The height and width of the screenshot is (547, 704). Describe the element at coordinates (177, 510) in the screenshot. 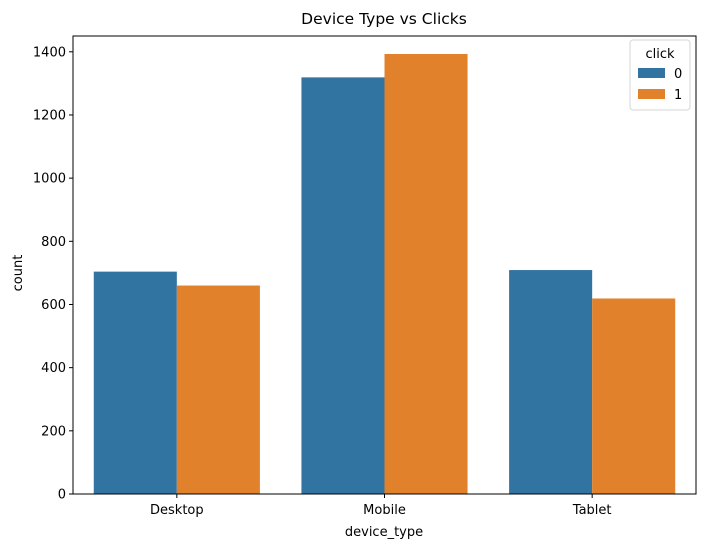

I see `x-tick-label-desktop: Desktop` at that location.